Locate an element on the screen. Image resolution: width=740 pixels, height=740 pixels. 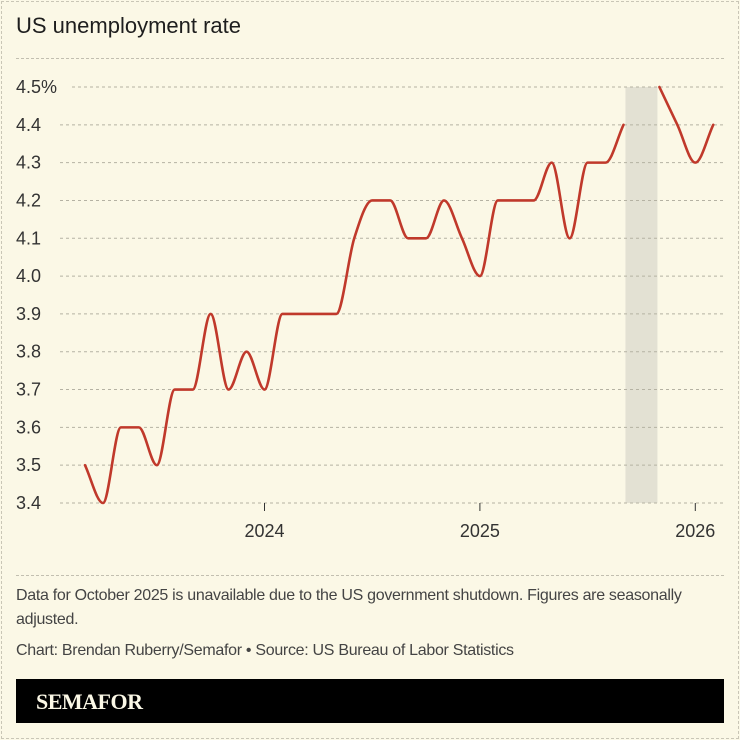
x-tick-label: 2024 is located at coordinates (264, 531).